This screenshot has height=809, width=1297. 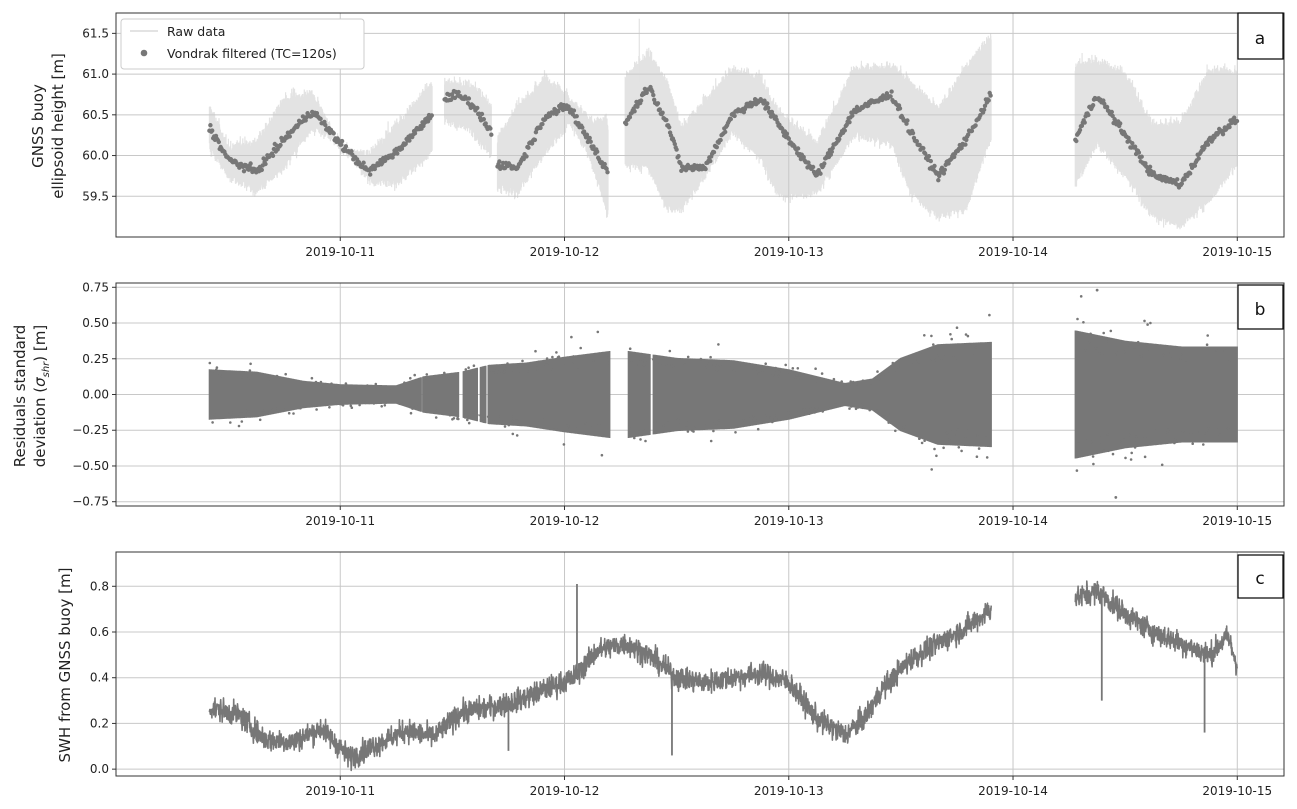 I want to click on panel-tag-c: c, so click(x=1259, y=579).